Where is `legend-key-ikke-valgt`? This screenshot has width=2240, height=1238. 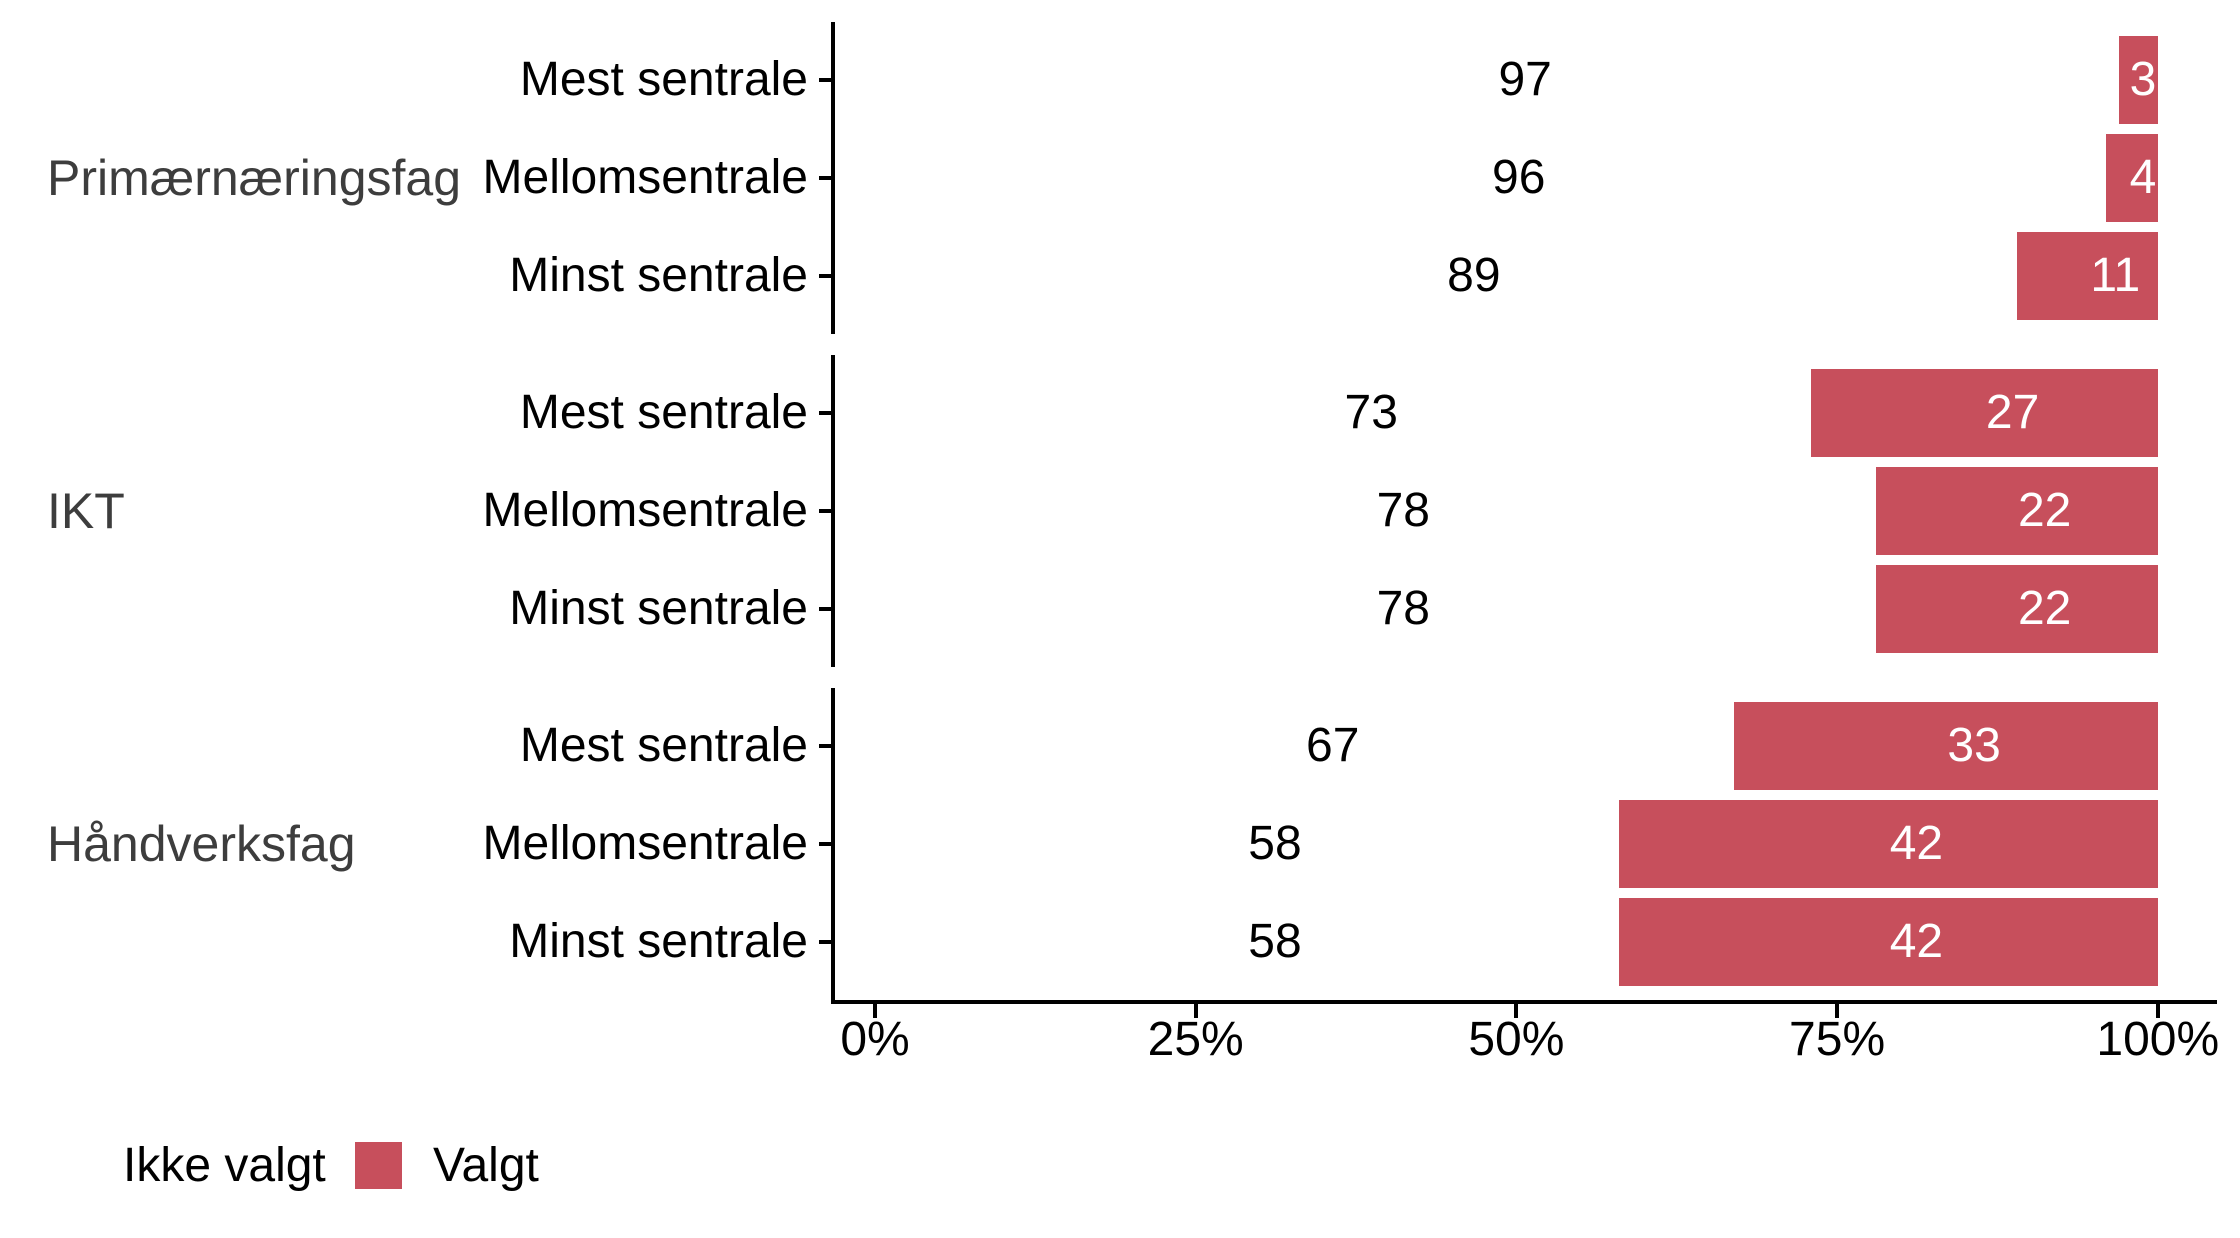
legend-key-ikke-valgt is located at coordinates (68, 1165).